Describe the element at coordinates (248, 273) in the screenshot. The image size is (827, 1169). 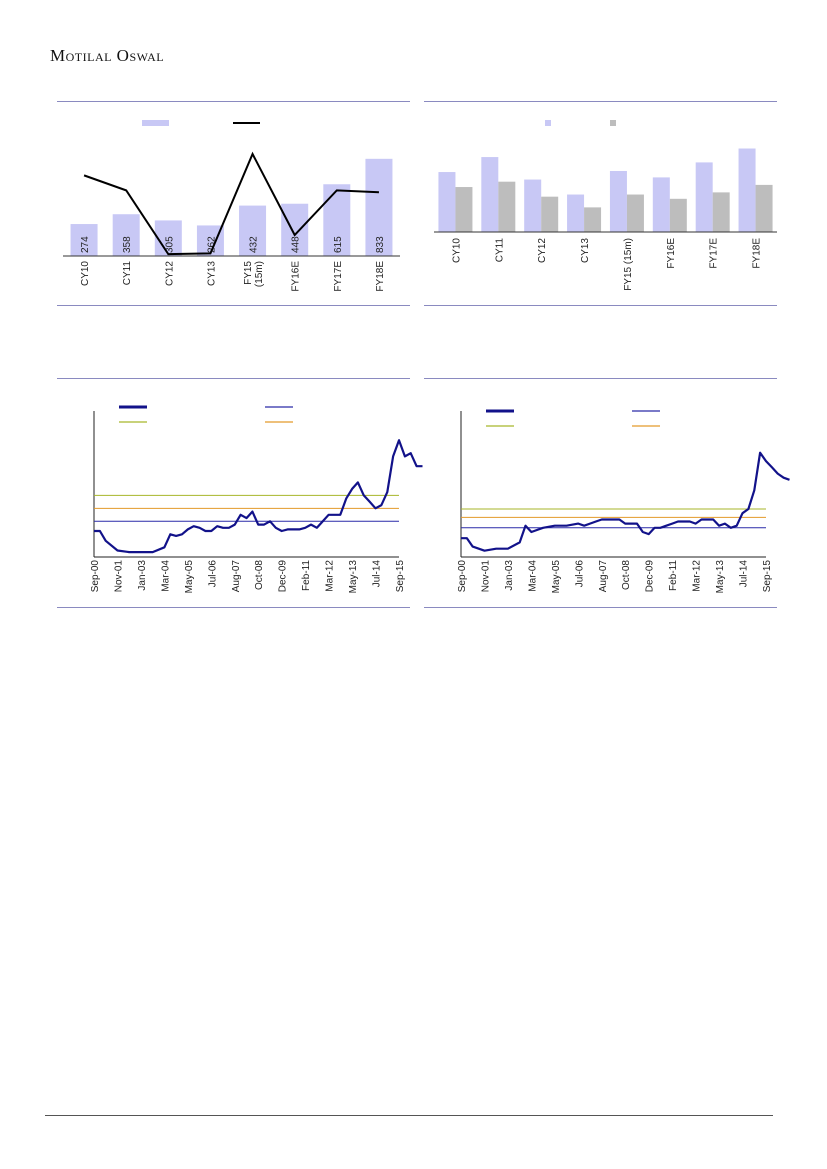
I see `x-tick-label: FY15` at that location.